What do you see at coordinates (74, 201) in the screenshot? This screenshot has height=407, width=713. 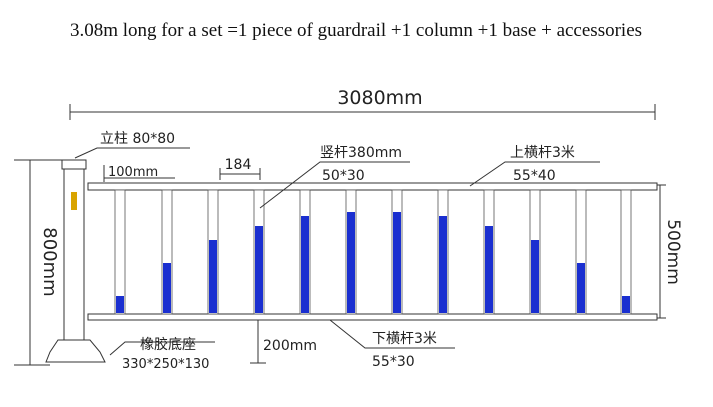 I see `column-bracket` at bounding box center [74, 201].